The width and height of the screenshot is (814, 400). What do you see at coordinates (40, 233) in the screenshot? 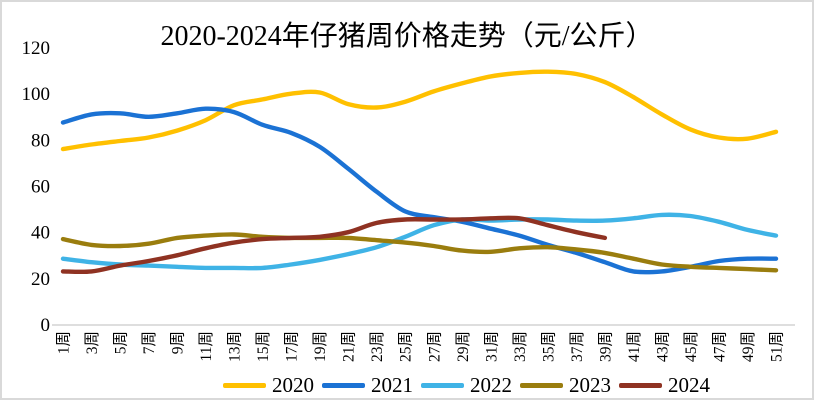
I see `y-tick-label: 40` at bounding box center [40, 233].